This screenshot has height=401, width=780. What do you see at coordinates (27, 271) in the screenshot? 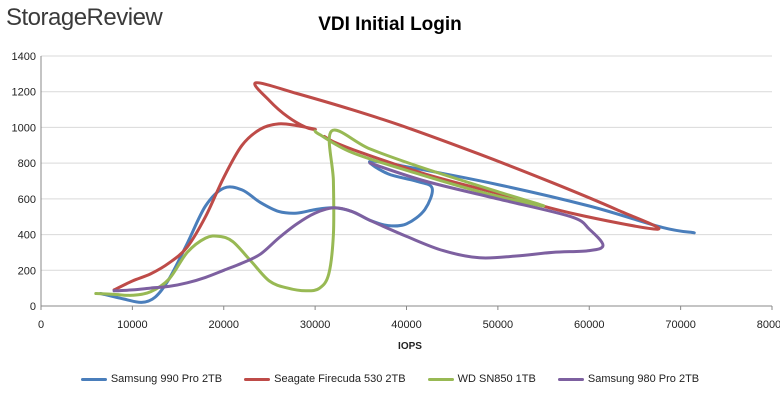
I see `y-tick-label: 200` at bounding box center [27, 271].